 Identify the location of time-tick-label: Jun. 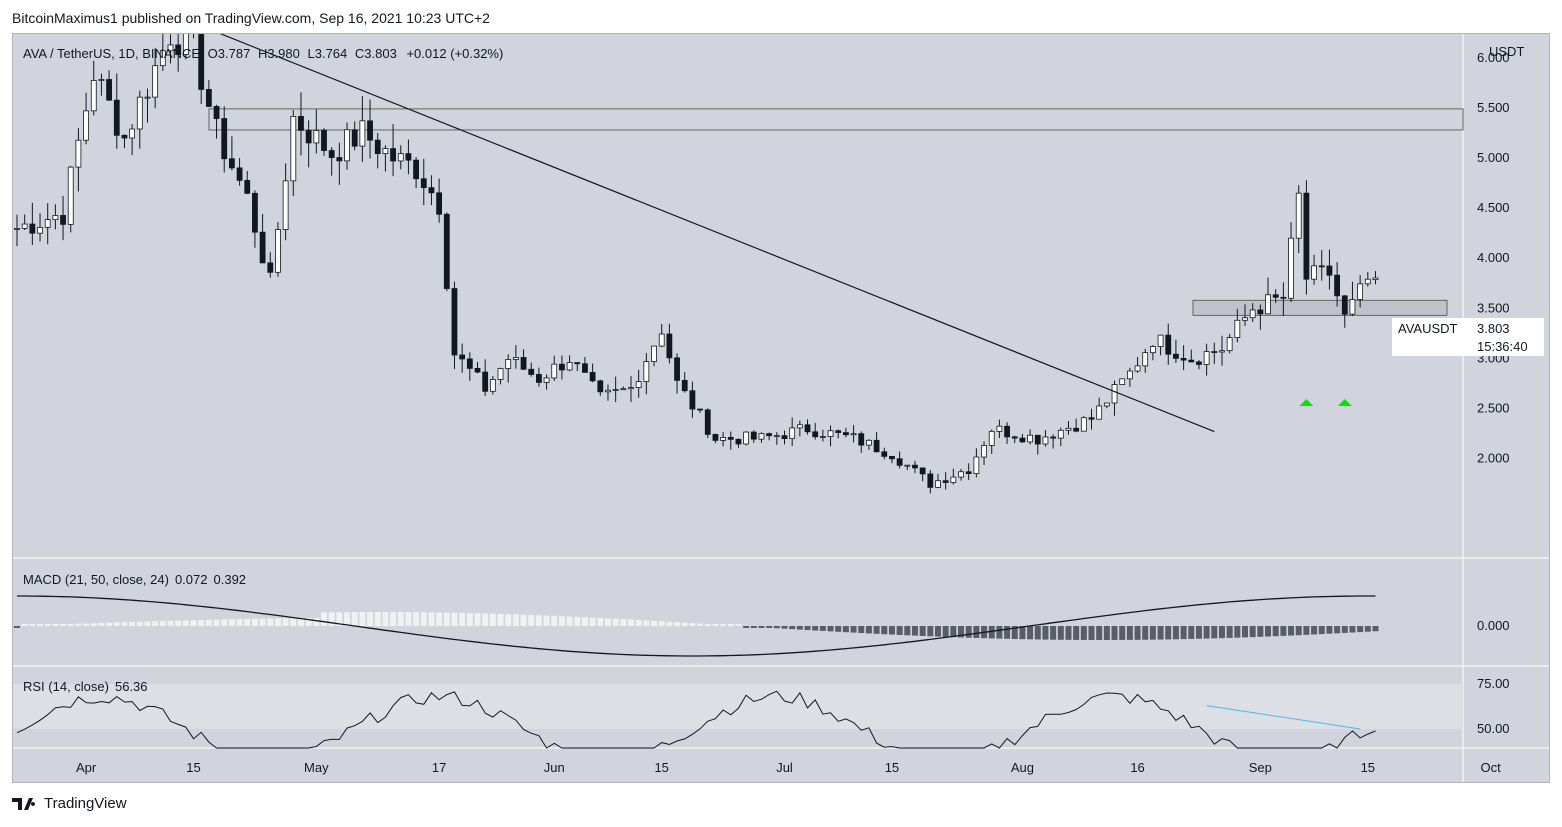
(554, 767).